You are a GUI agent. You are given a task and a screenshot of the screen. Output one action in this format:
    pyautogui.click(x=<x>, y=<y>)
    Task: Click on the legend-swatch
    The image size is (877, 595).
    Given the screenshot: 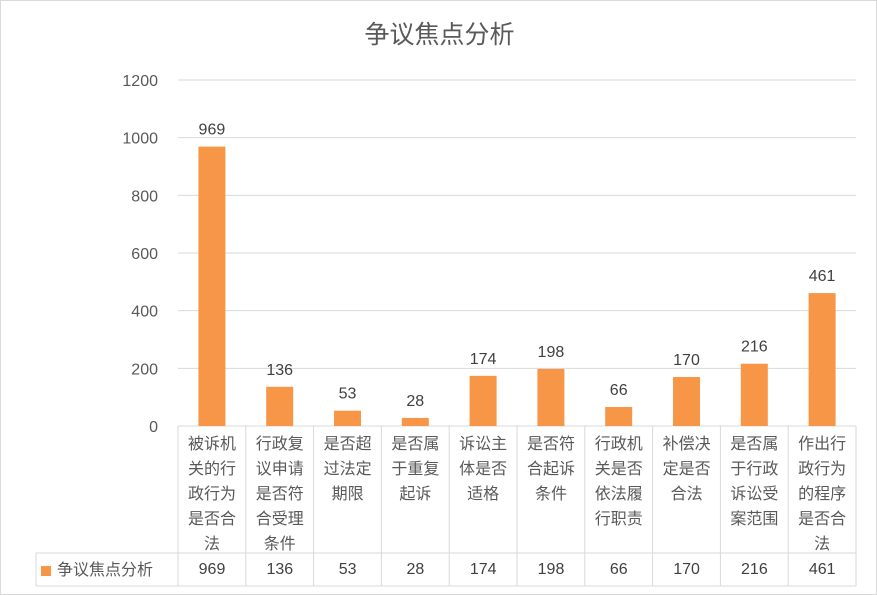 What is the action you would take?
    pyautogui.click(x=46, y=570)
    